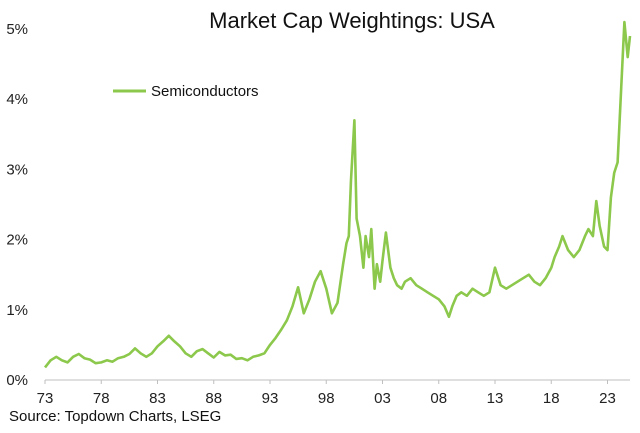 Image resolution: width=640 pixels, height=433 pixels. What do you see at coordinates (205, 91) in the screenshot?
I see `legend-label-semiconductors: Semiconductors` at bounding box center [205, 91].